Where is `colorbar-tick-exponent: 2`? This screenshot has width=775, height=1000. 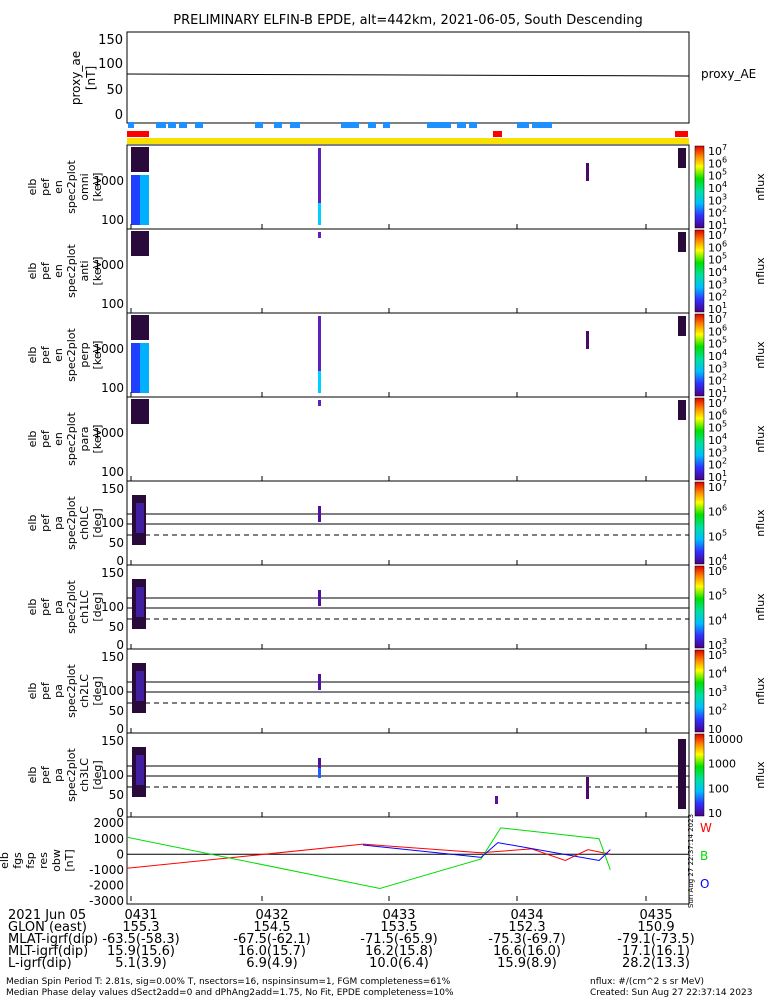 colorbar-tick-exponent: 2 is located at coordinates (724, 461).